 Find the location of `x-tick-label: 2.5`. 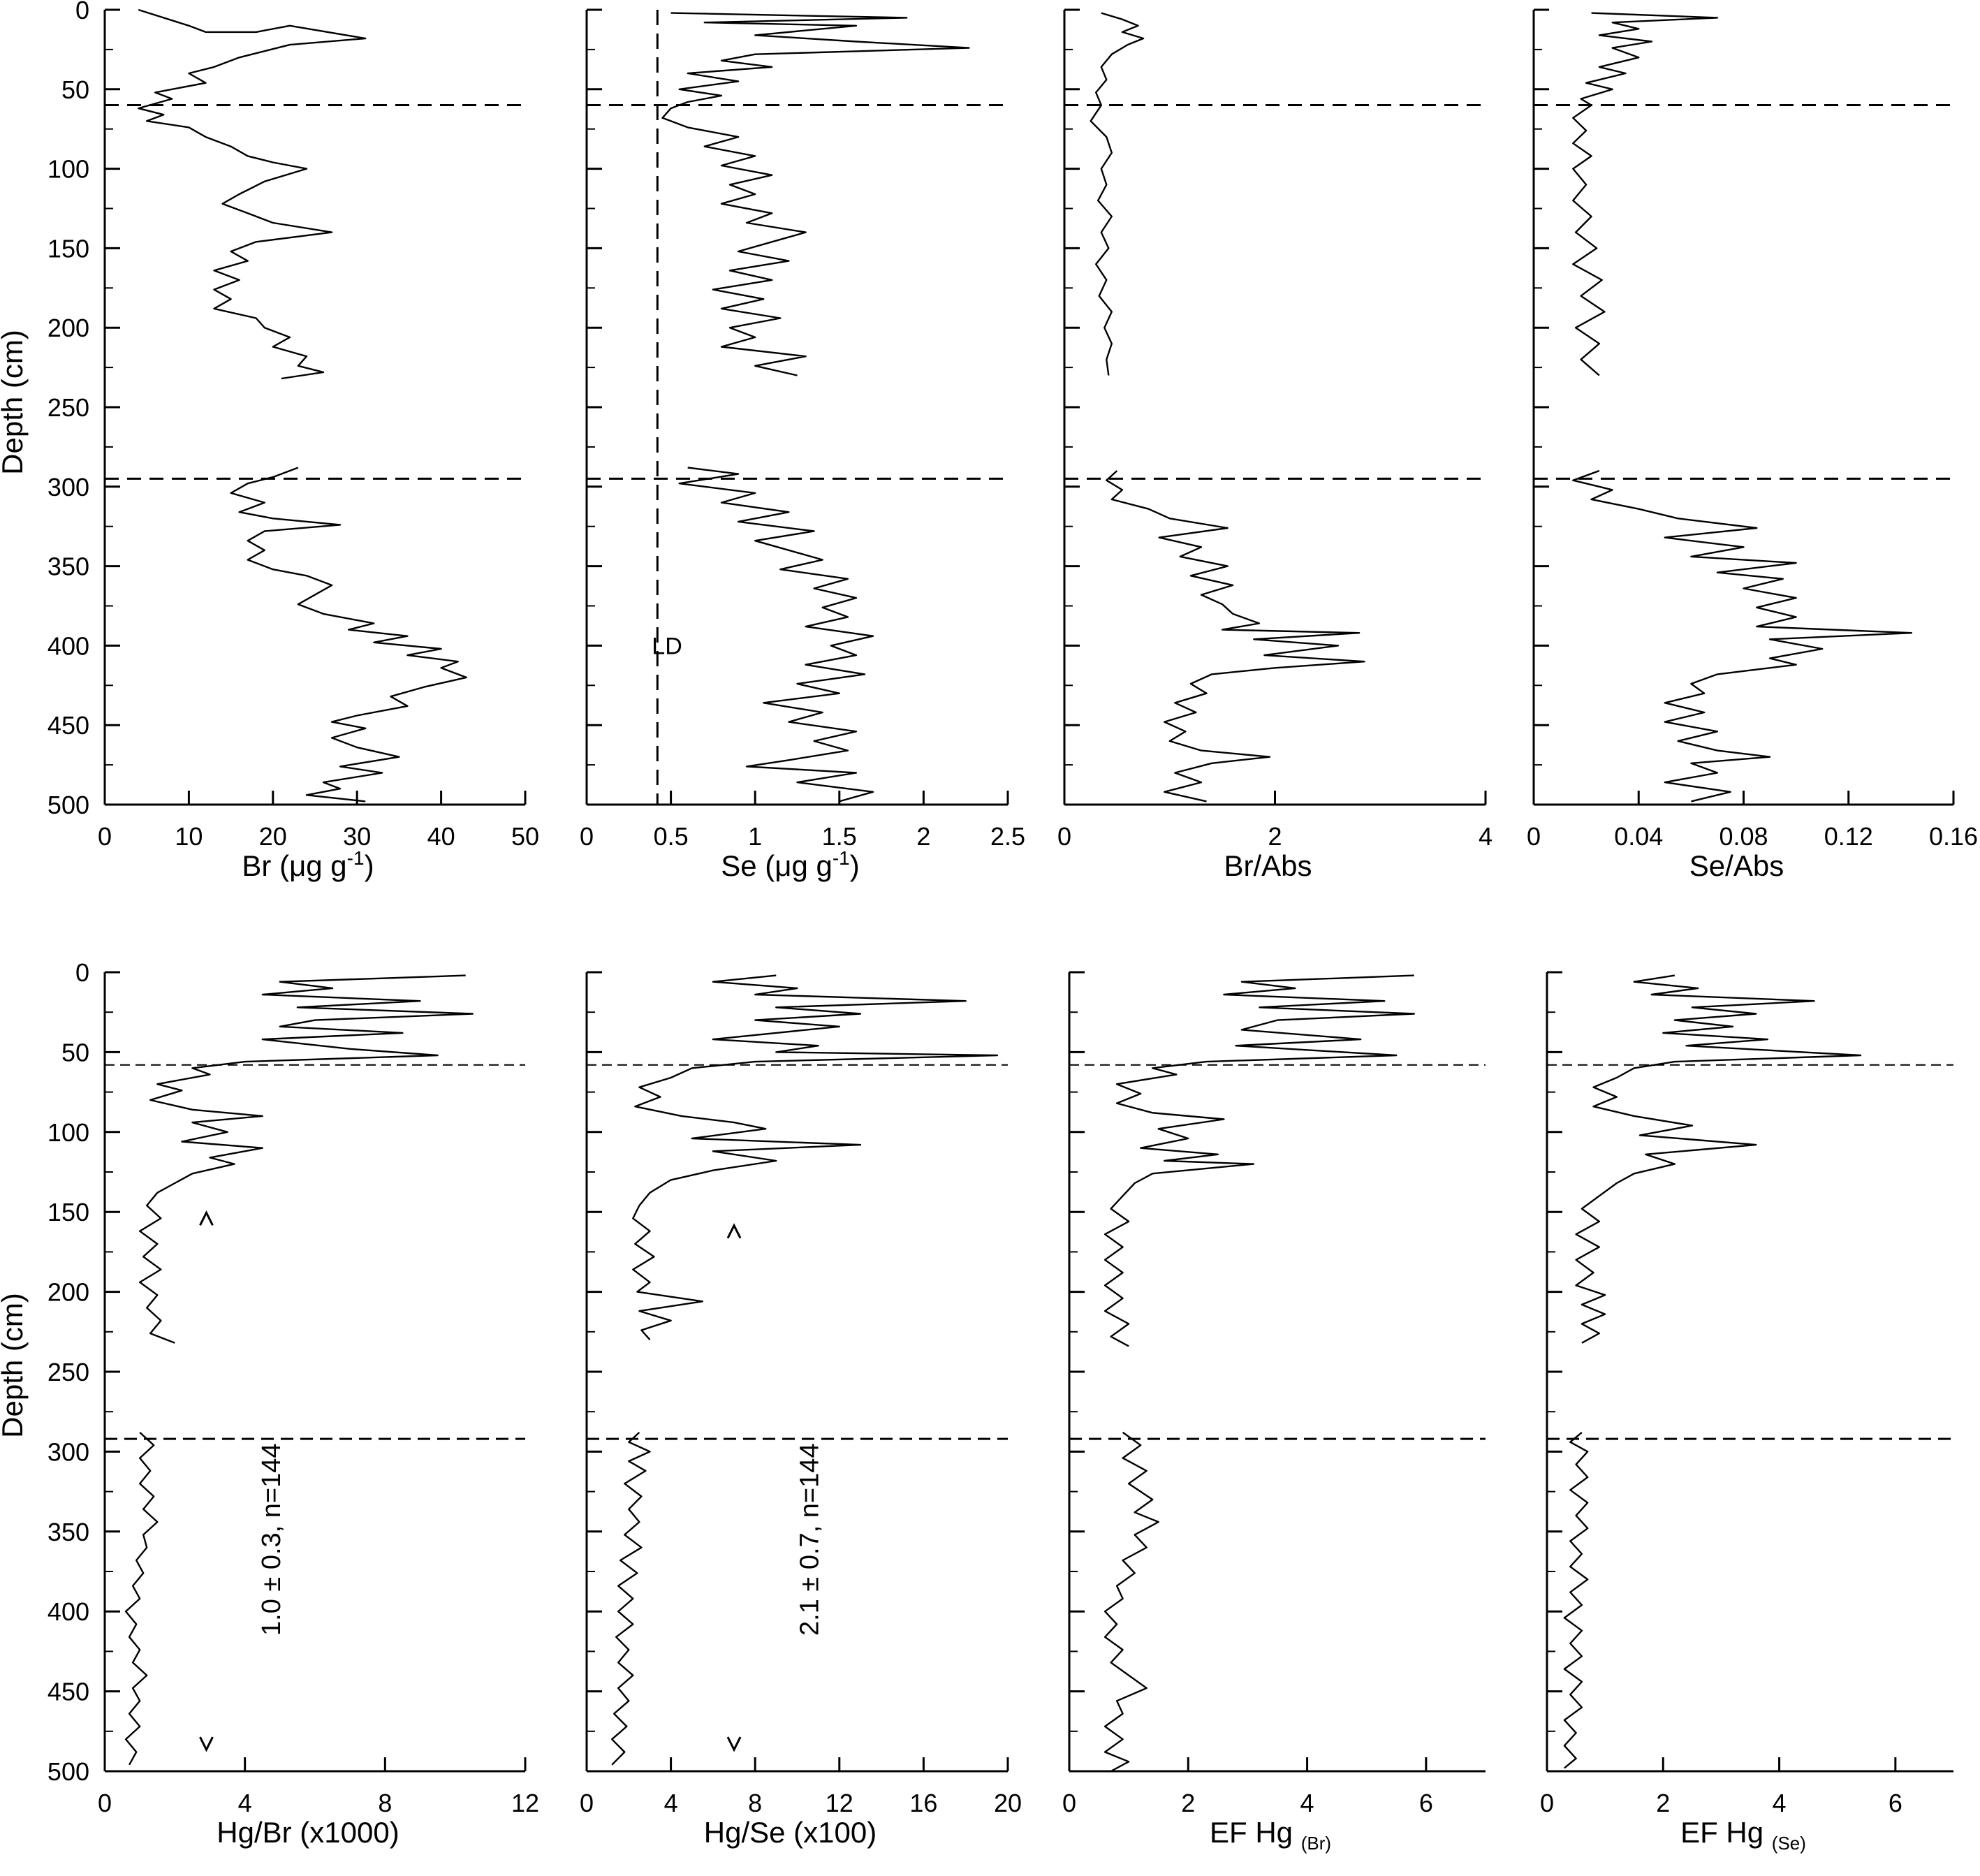

x-tick-label: 2.5 is located at coordinates (1007, 836).